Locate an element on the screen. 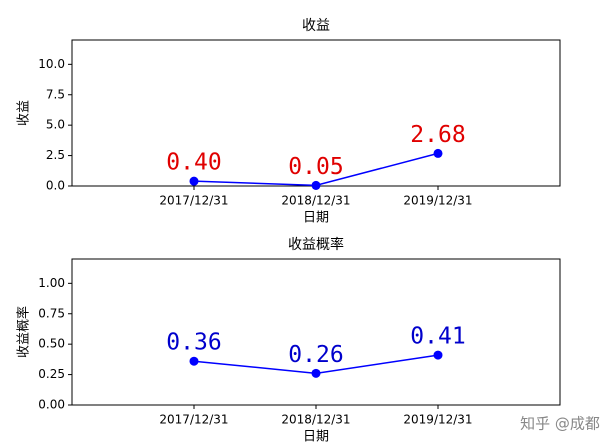 The height and width of the screenshot is (448, 600). y-tick-label: 7.5 is located at coordinates (55, 94).